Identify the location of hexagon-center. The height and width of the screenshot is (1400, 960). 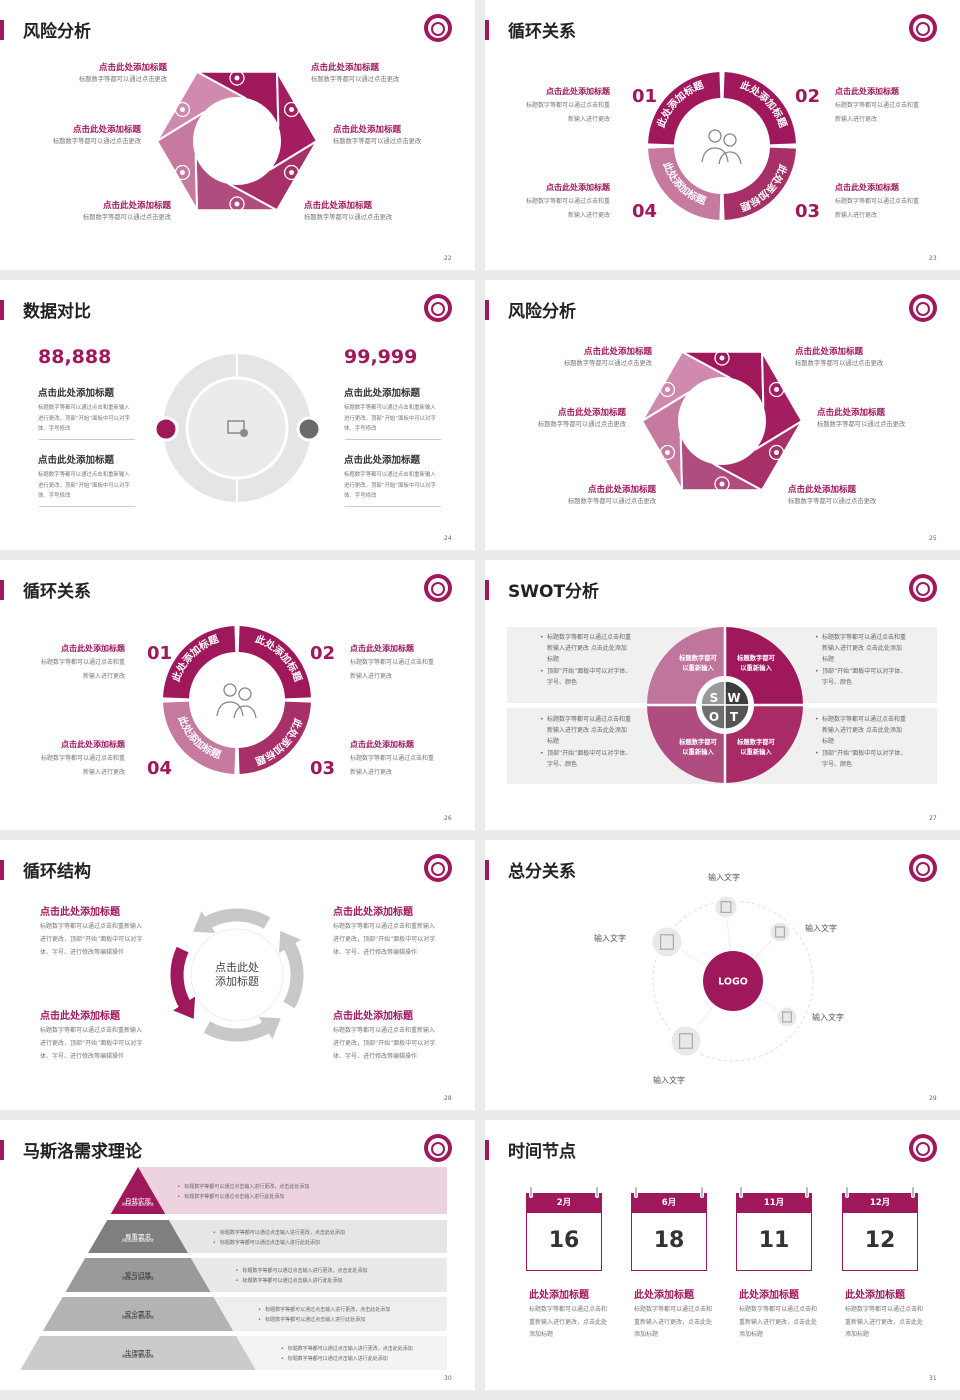
(237, 141).